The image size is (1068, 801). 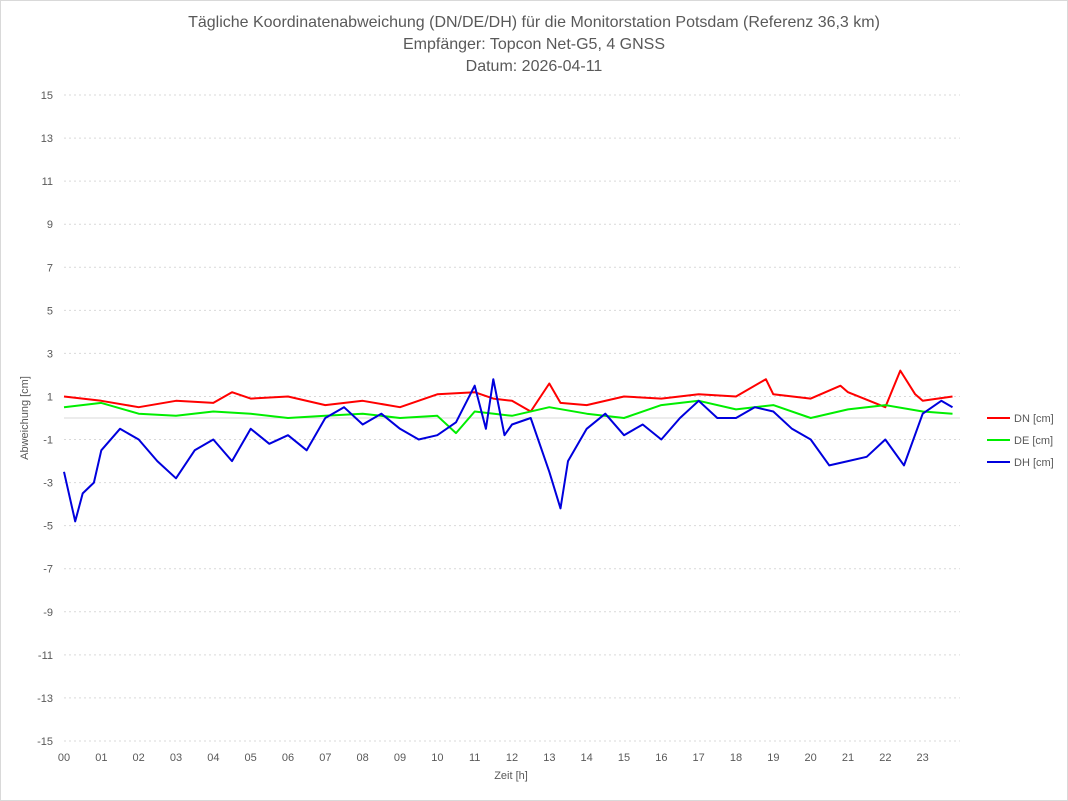 I want to click on x-tick-label: 02, so click(x=139, y=758).